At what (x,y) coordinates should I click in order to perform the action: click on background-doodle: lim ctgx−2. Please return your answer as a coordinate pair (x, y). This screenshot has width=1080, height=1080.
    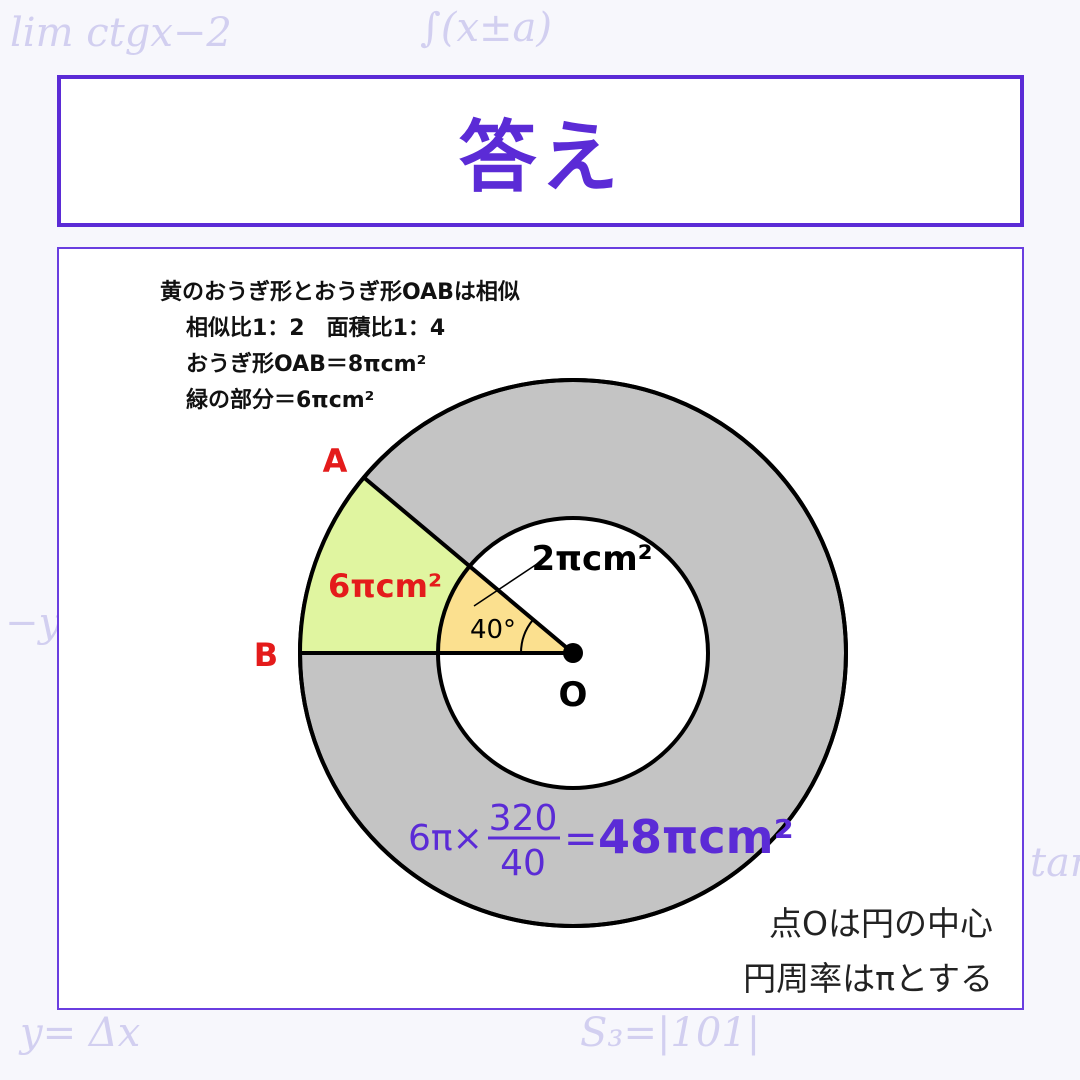
    Looking at the image, I should click on (121, 33).